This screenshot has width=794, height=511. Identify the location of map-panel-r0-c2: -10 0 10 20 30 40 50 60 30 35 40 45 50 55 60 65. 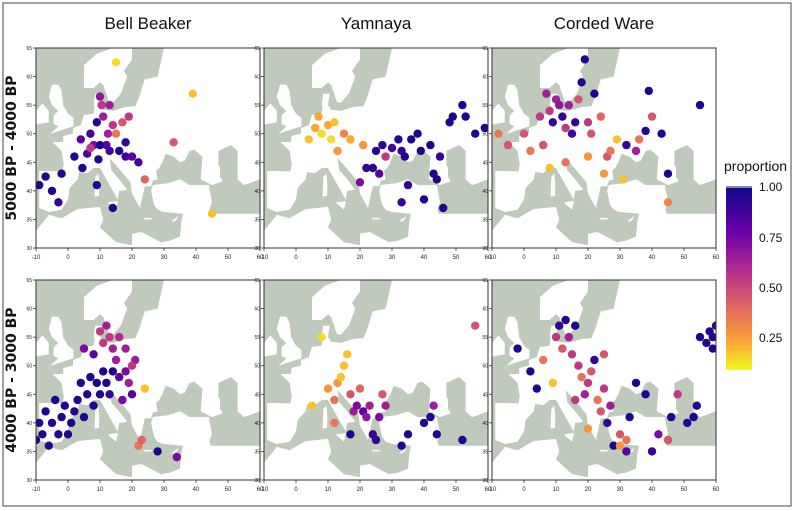
(601, 153).